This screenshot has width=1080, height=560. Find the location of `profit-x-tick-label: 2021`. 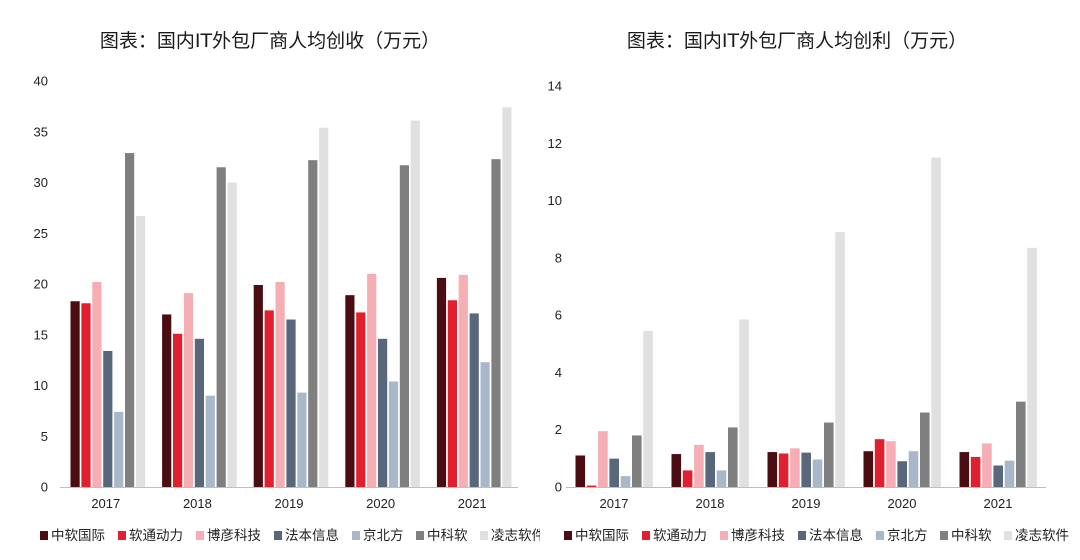

profit-x-tick-label: 2021 is located at coordinates (998, 503).